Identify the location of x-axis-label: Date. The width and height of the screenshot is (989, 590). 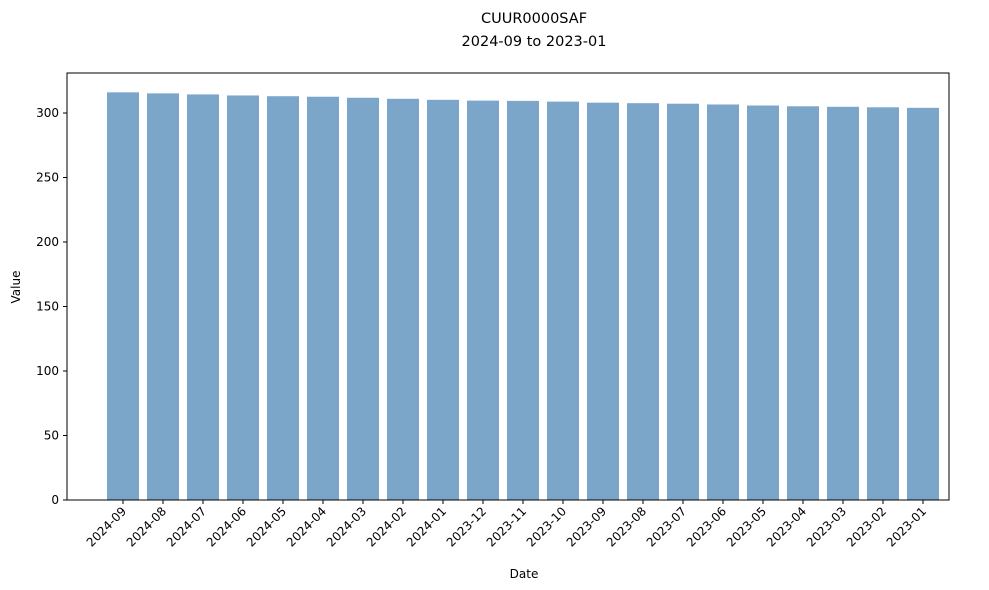
(524, 574).